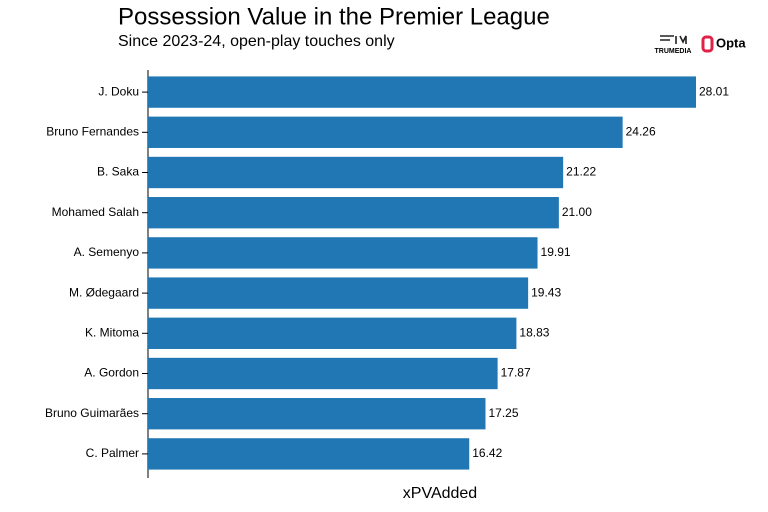 Image resolution: width=768 pixels, height=512 pixels. What do you see at coordinates (92, 413) in the screenshot?
I see `y-tick-label: Bruno Guimarães` at bounding box center [92, 413].